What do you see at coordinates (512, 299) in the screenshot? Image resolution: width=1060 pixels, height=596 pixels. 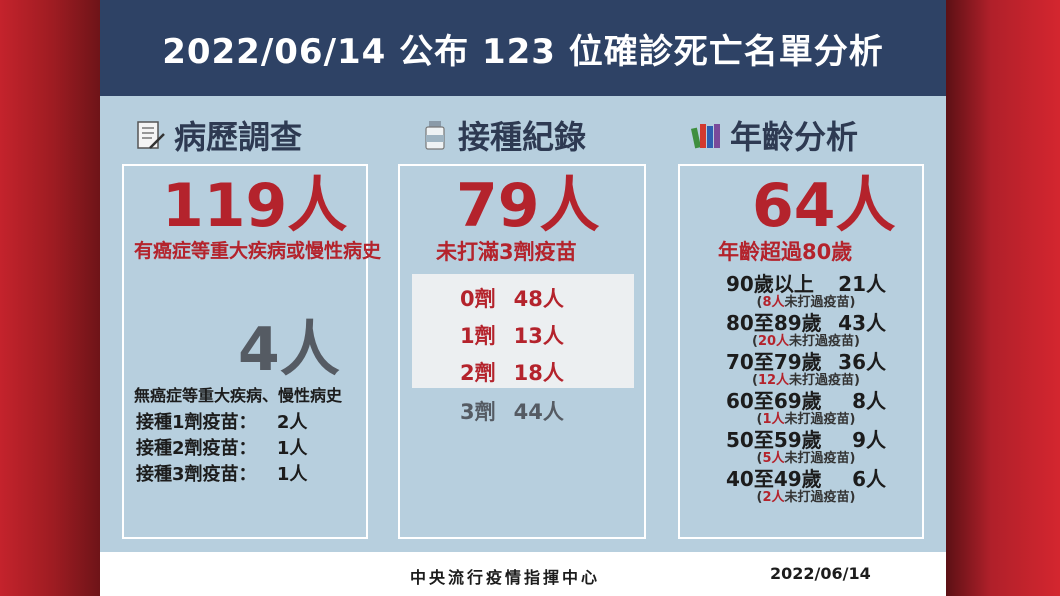 I see `dose-row: 0劑 48人` at bounding box center [512, 299].